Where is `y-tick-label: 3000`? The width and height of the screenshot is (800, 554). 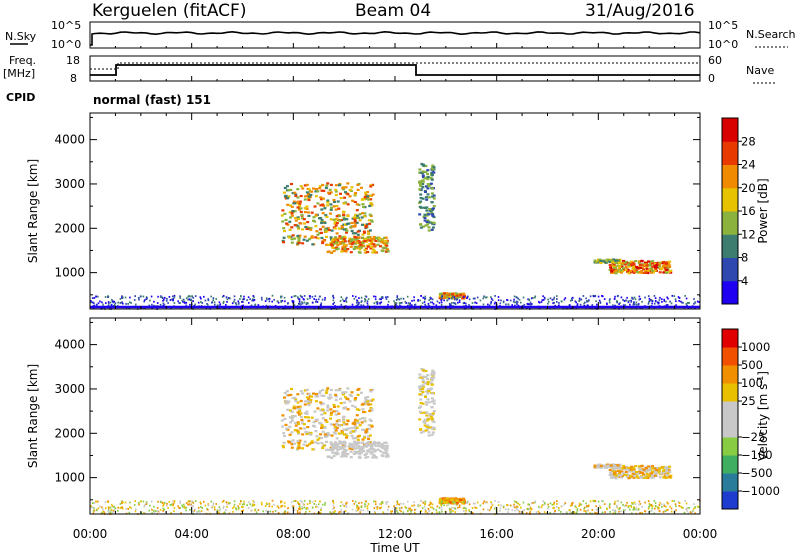 y-tick-label: 3000 is located at coordinates (69, 389).